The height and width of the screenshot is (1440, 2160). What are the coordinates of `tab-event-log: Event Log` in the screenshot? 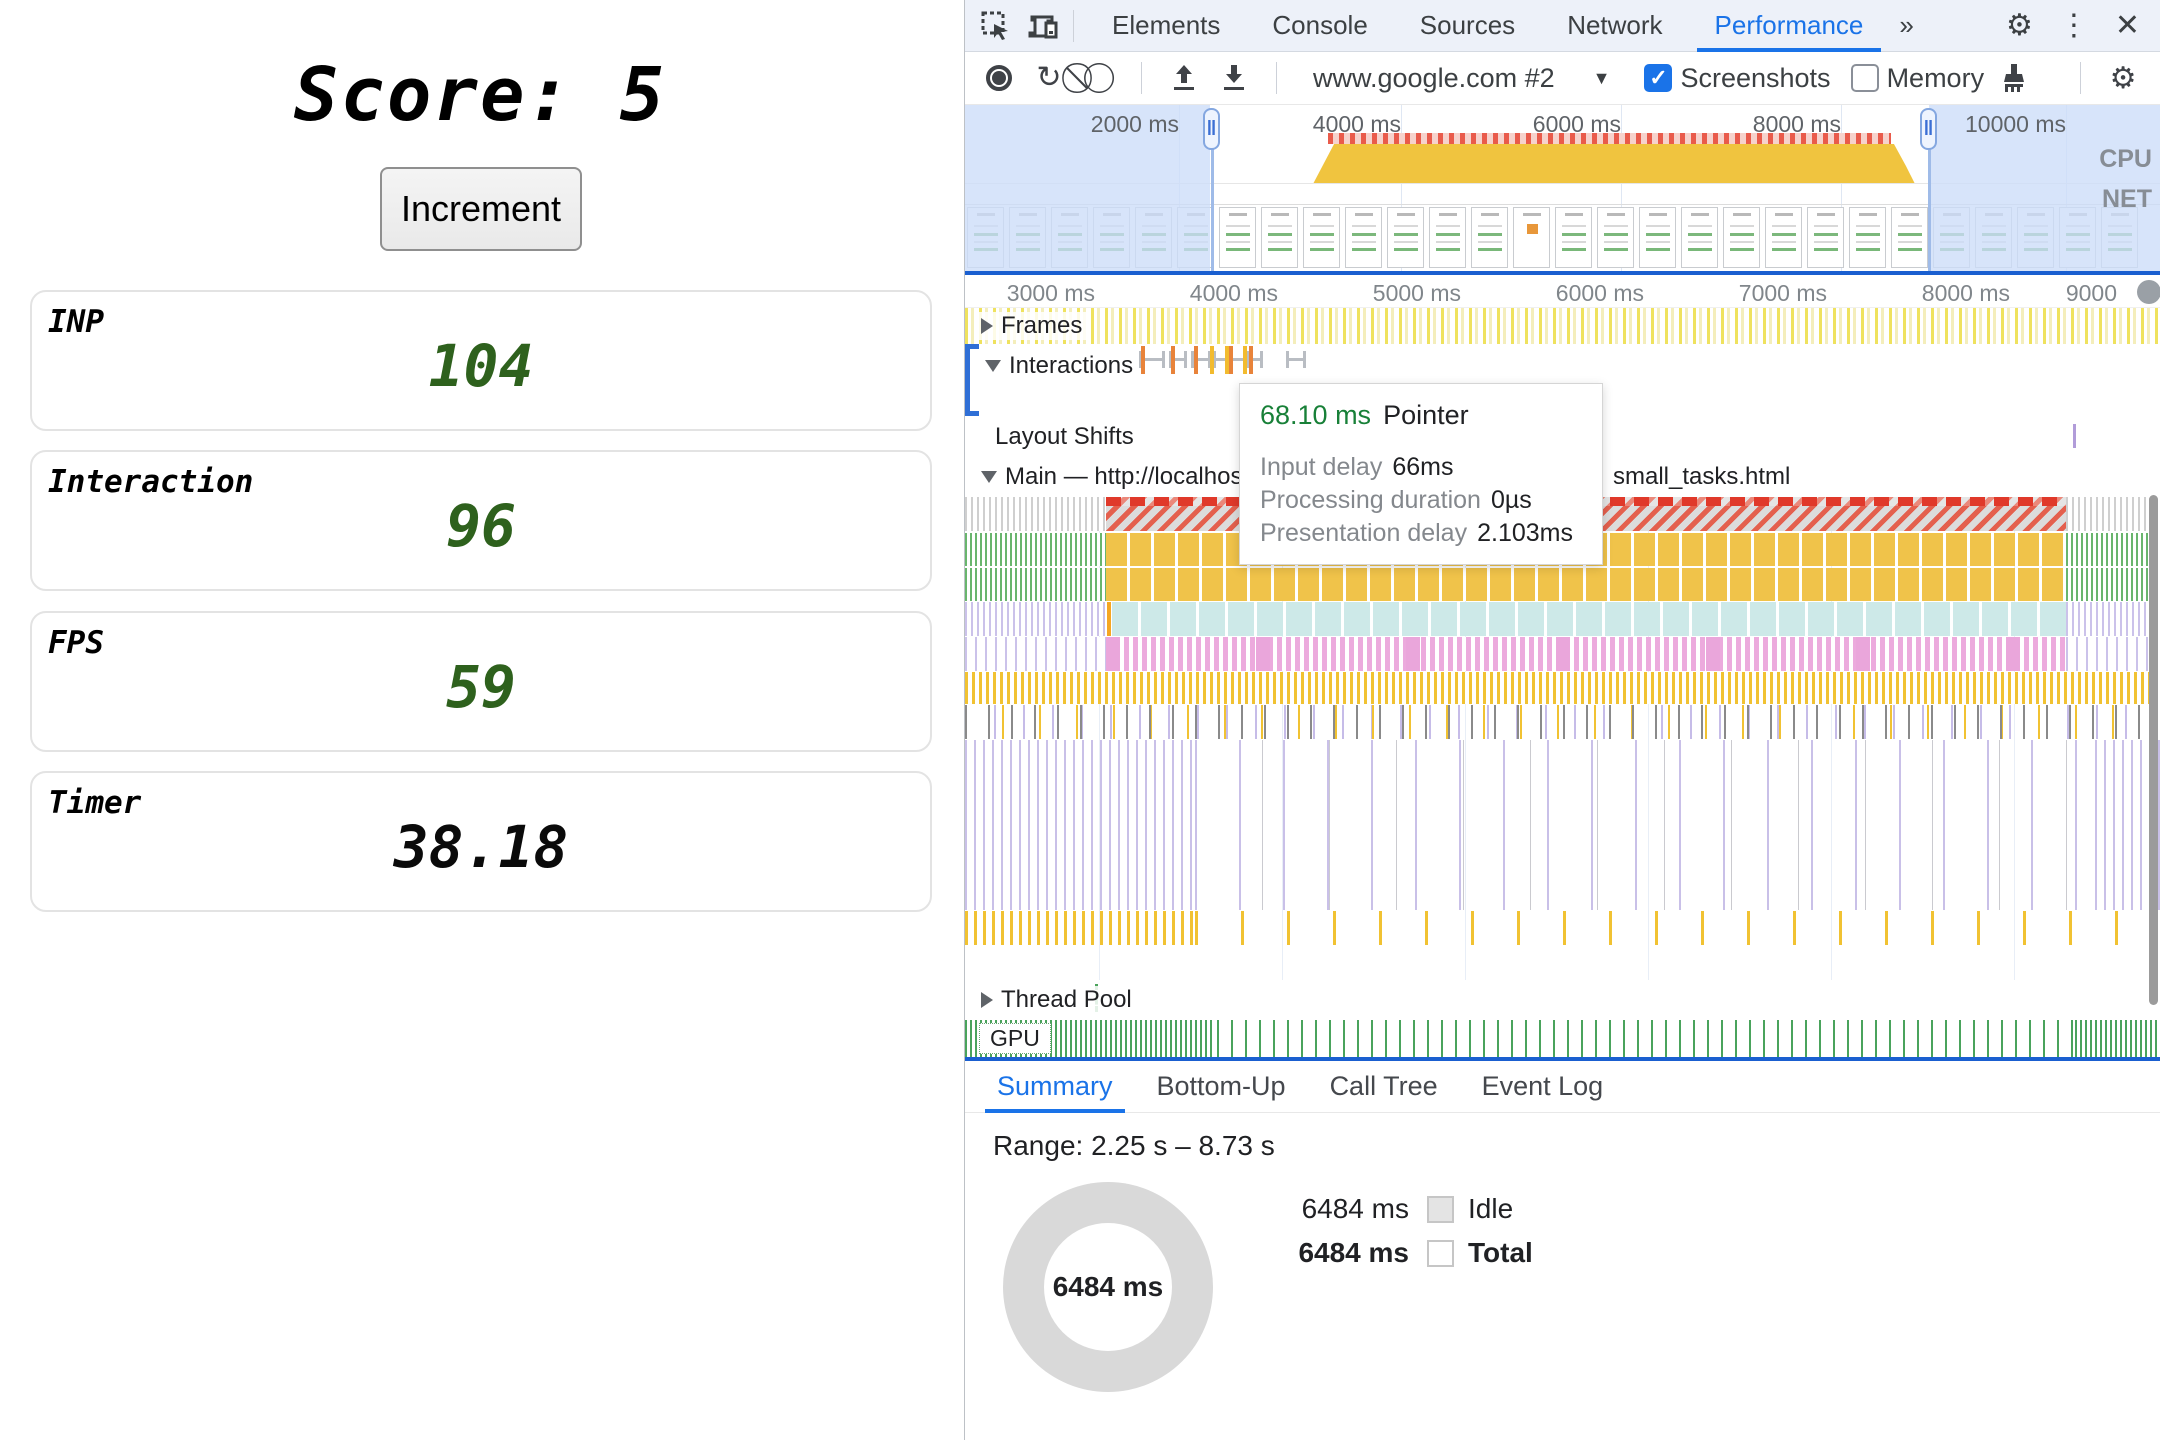 It's located at (1542, 1086).